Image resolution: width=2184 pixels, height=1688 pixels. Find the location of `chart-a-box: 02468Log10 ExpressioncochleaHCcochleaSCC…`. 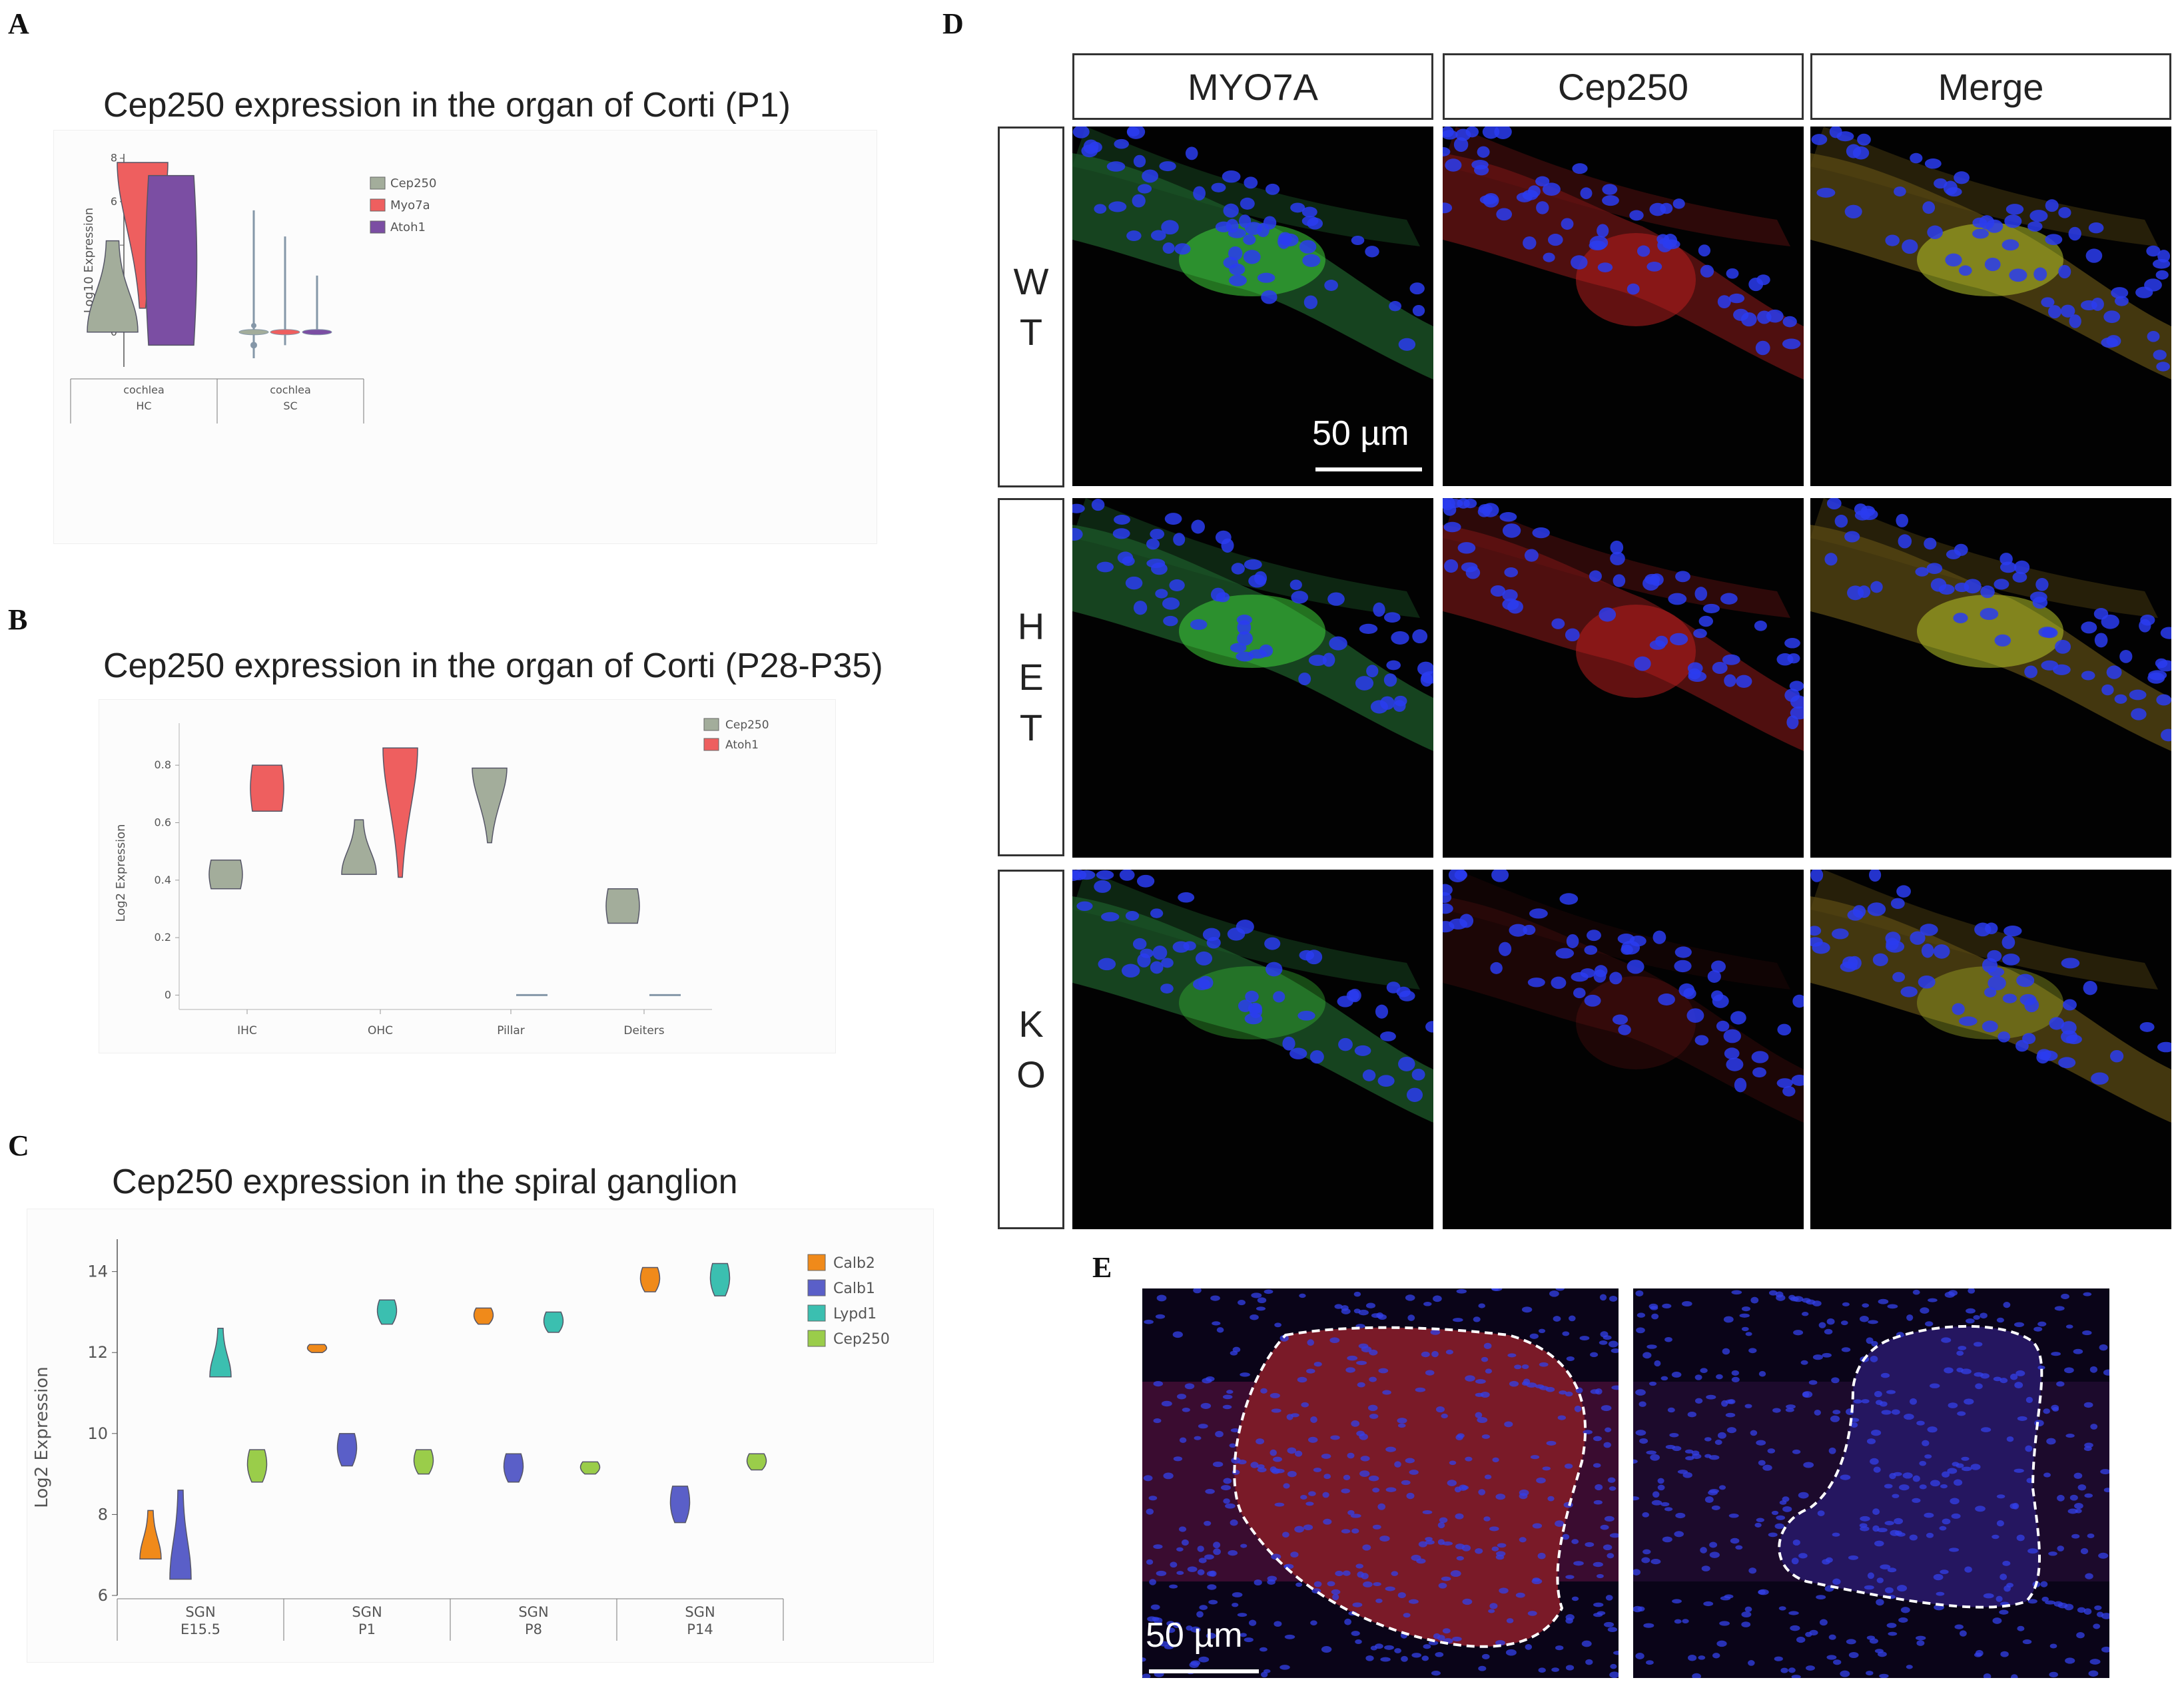

chart-a-box: 02468Log10 ExpressioncochleaHCcochleaSCC… is located at coordinates (465, 337).